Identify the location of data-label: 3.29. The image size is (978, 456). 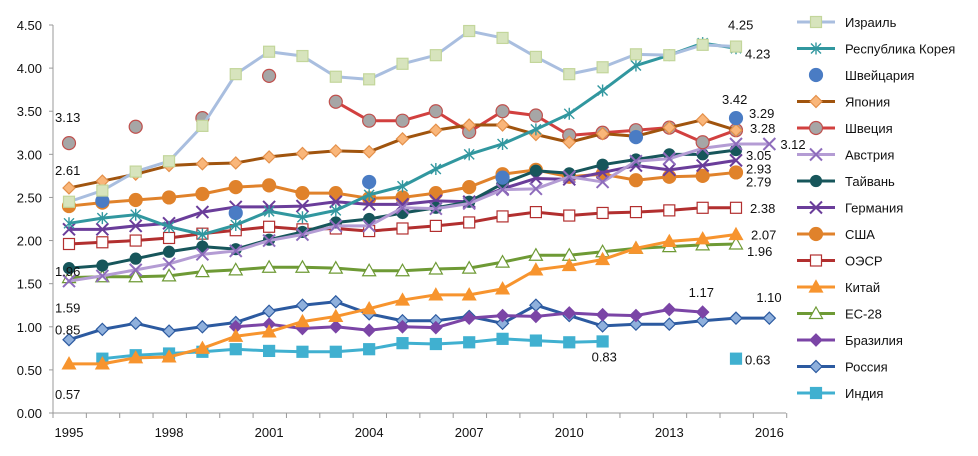
(761, 113).